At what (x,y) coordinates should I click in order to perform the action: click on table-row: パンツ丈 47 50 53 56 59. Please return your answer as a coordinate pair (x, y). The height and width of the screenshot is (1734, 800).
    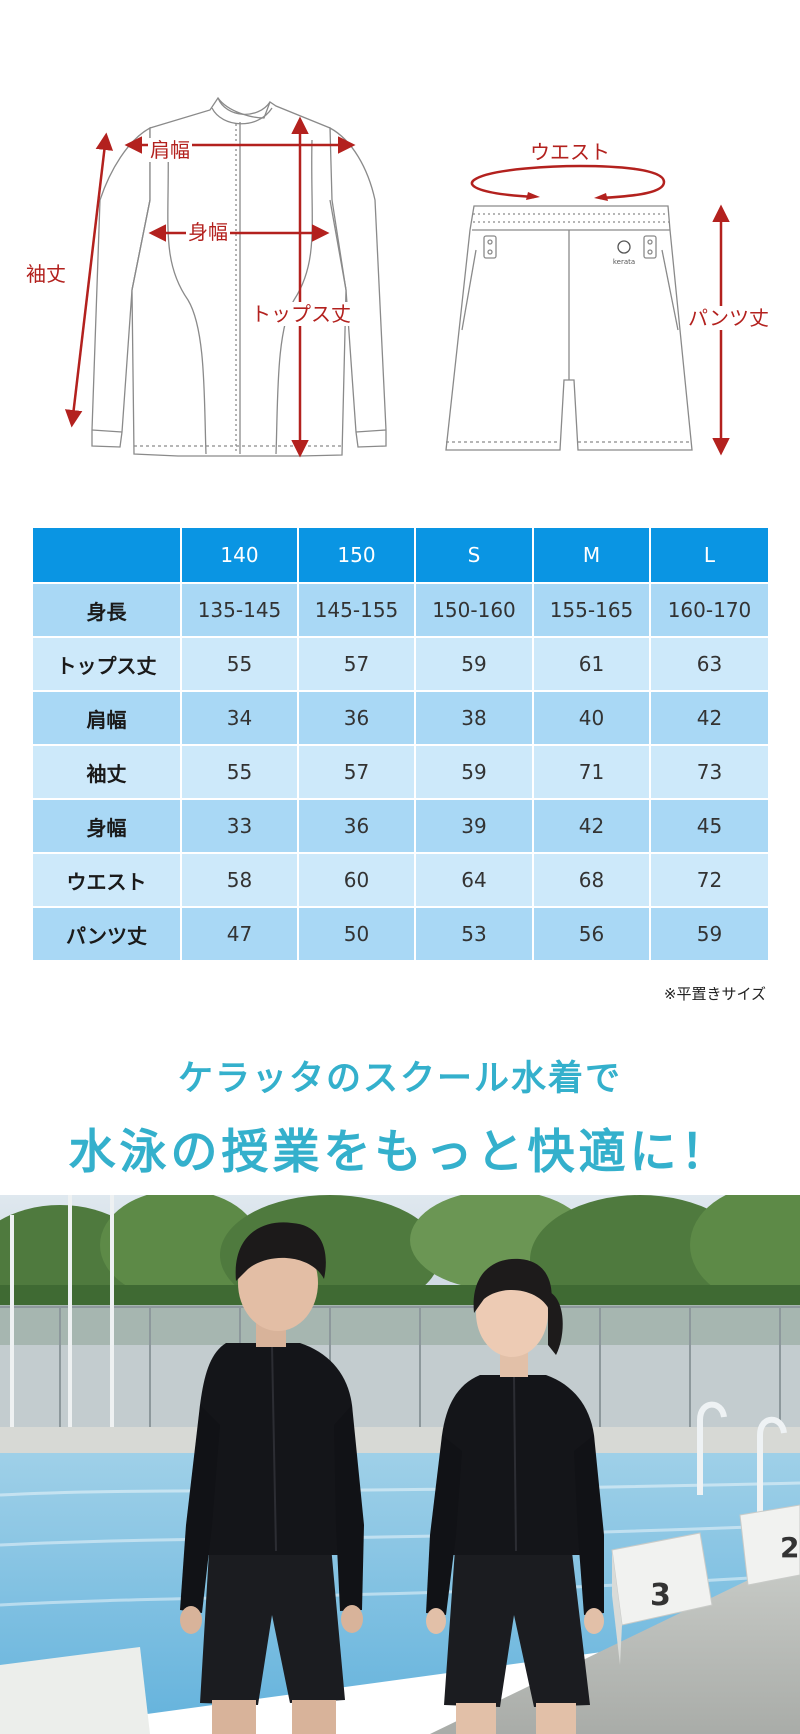
    Looking at the image, I should click on (400, 934).